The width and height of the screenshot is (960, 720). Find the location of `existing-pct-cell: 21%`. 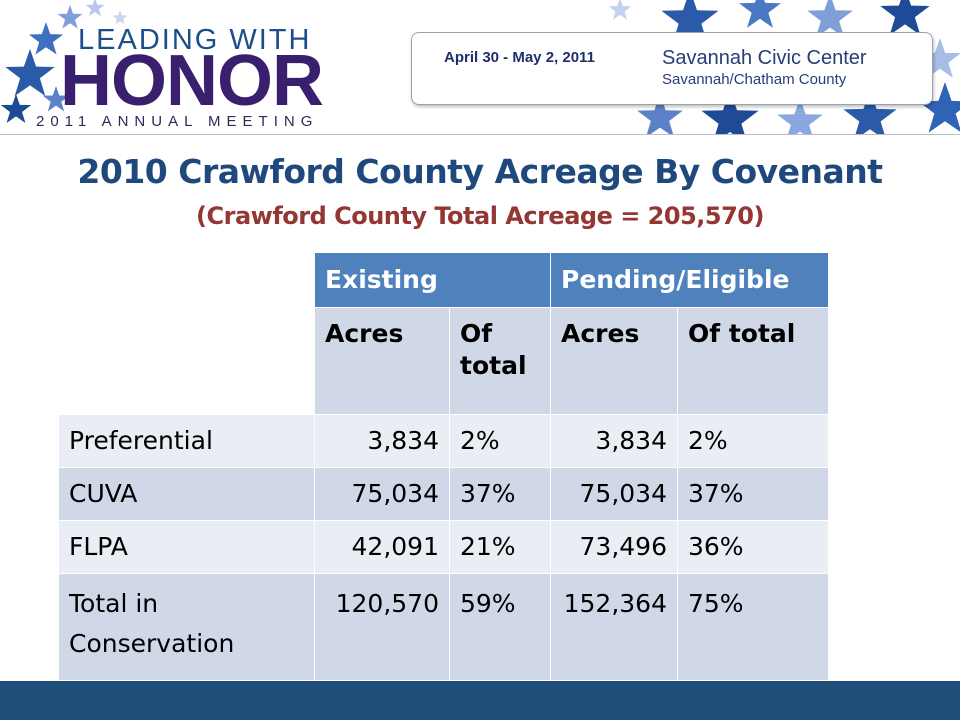

existing-pct-cell: 21% is located at coordinates (500, 547).